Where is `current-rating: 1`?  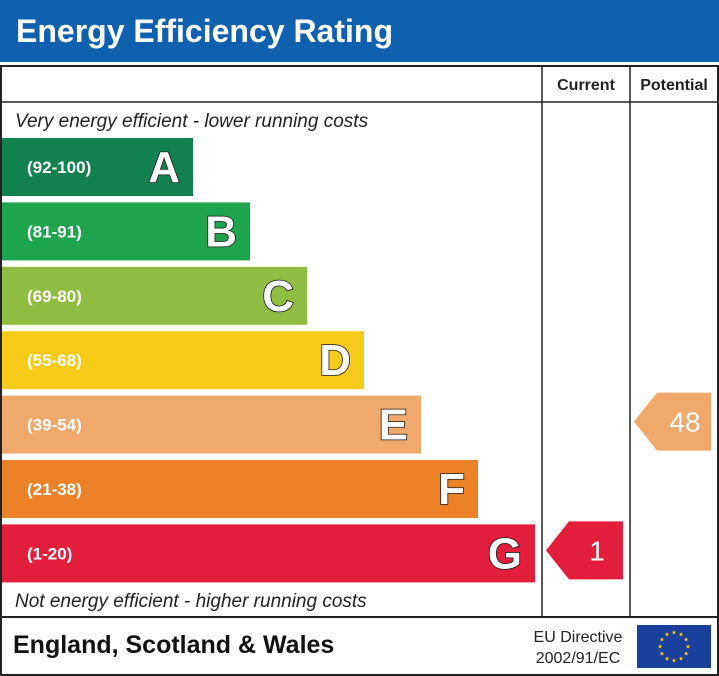
current-rating: 1 is located at coordinates (584, 550).